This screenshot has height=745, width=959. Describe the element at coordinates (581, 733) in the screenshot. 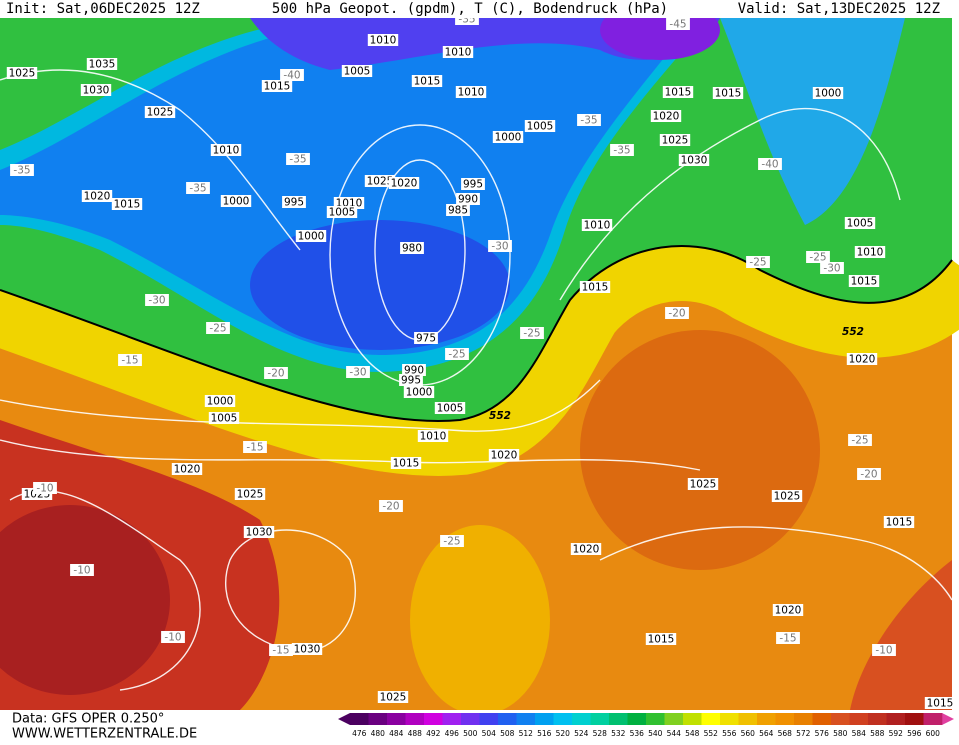

I see `colorbar-label: 524` at that location.